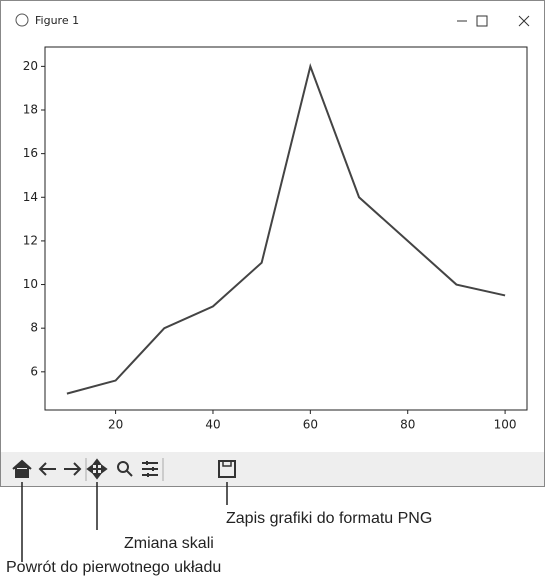 This screenshot has width=545, height=578. Describe the element at coordinates (30, 66) in the screenshot. I see `y-tick-label: 20` at that location.